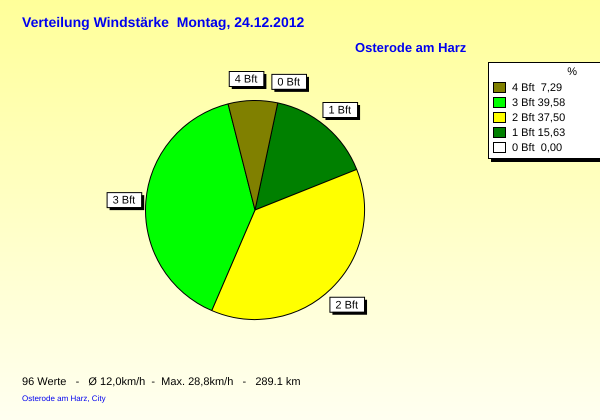 This screenshot has height=420, width=600. I want to click on text: Osterode am Harz, City, so click(64, 398).